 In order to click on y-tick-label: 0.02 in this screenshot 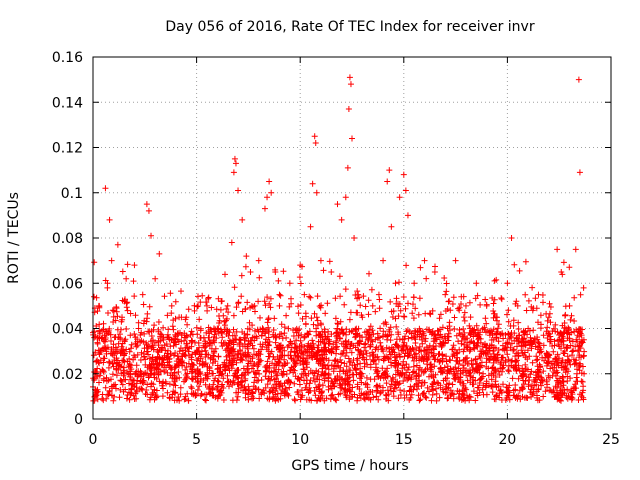, I will do `click(67, 375)`.